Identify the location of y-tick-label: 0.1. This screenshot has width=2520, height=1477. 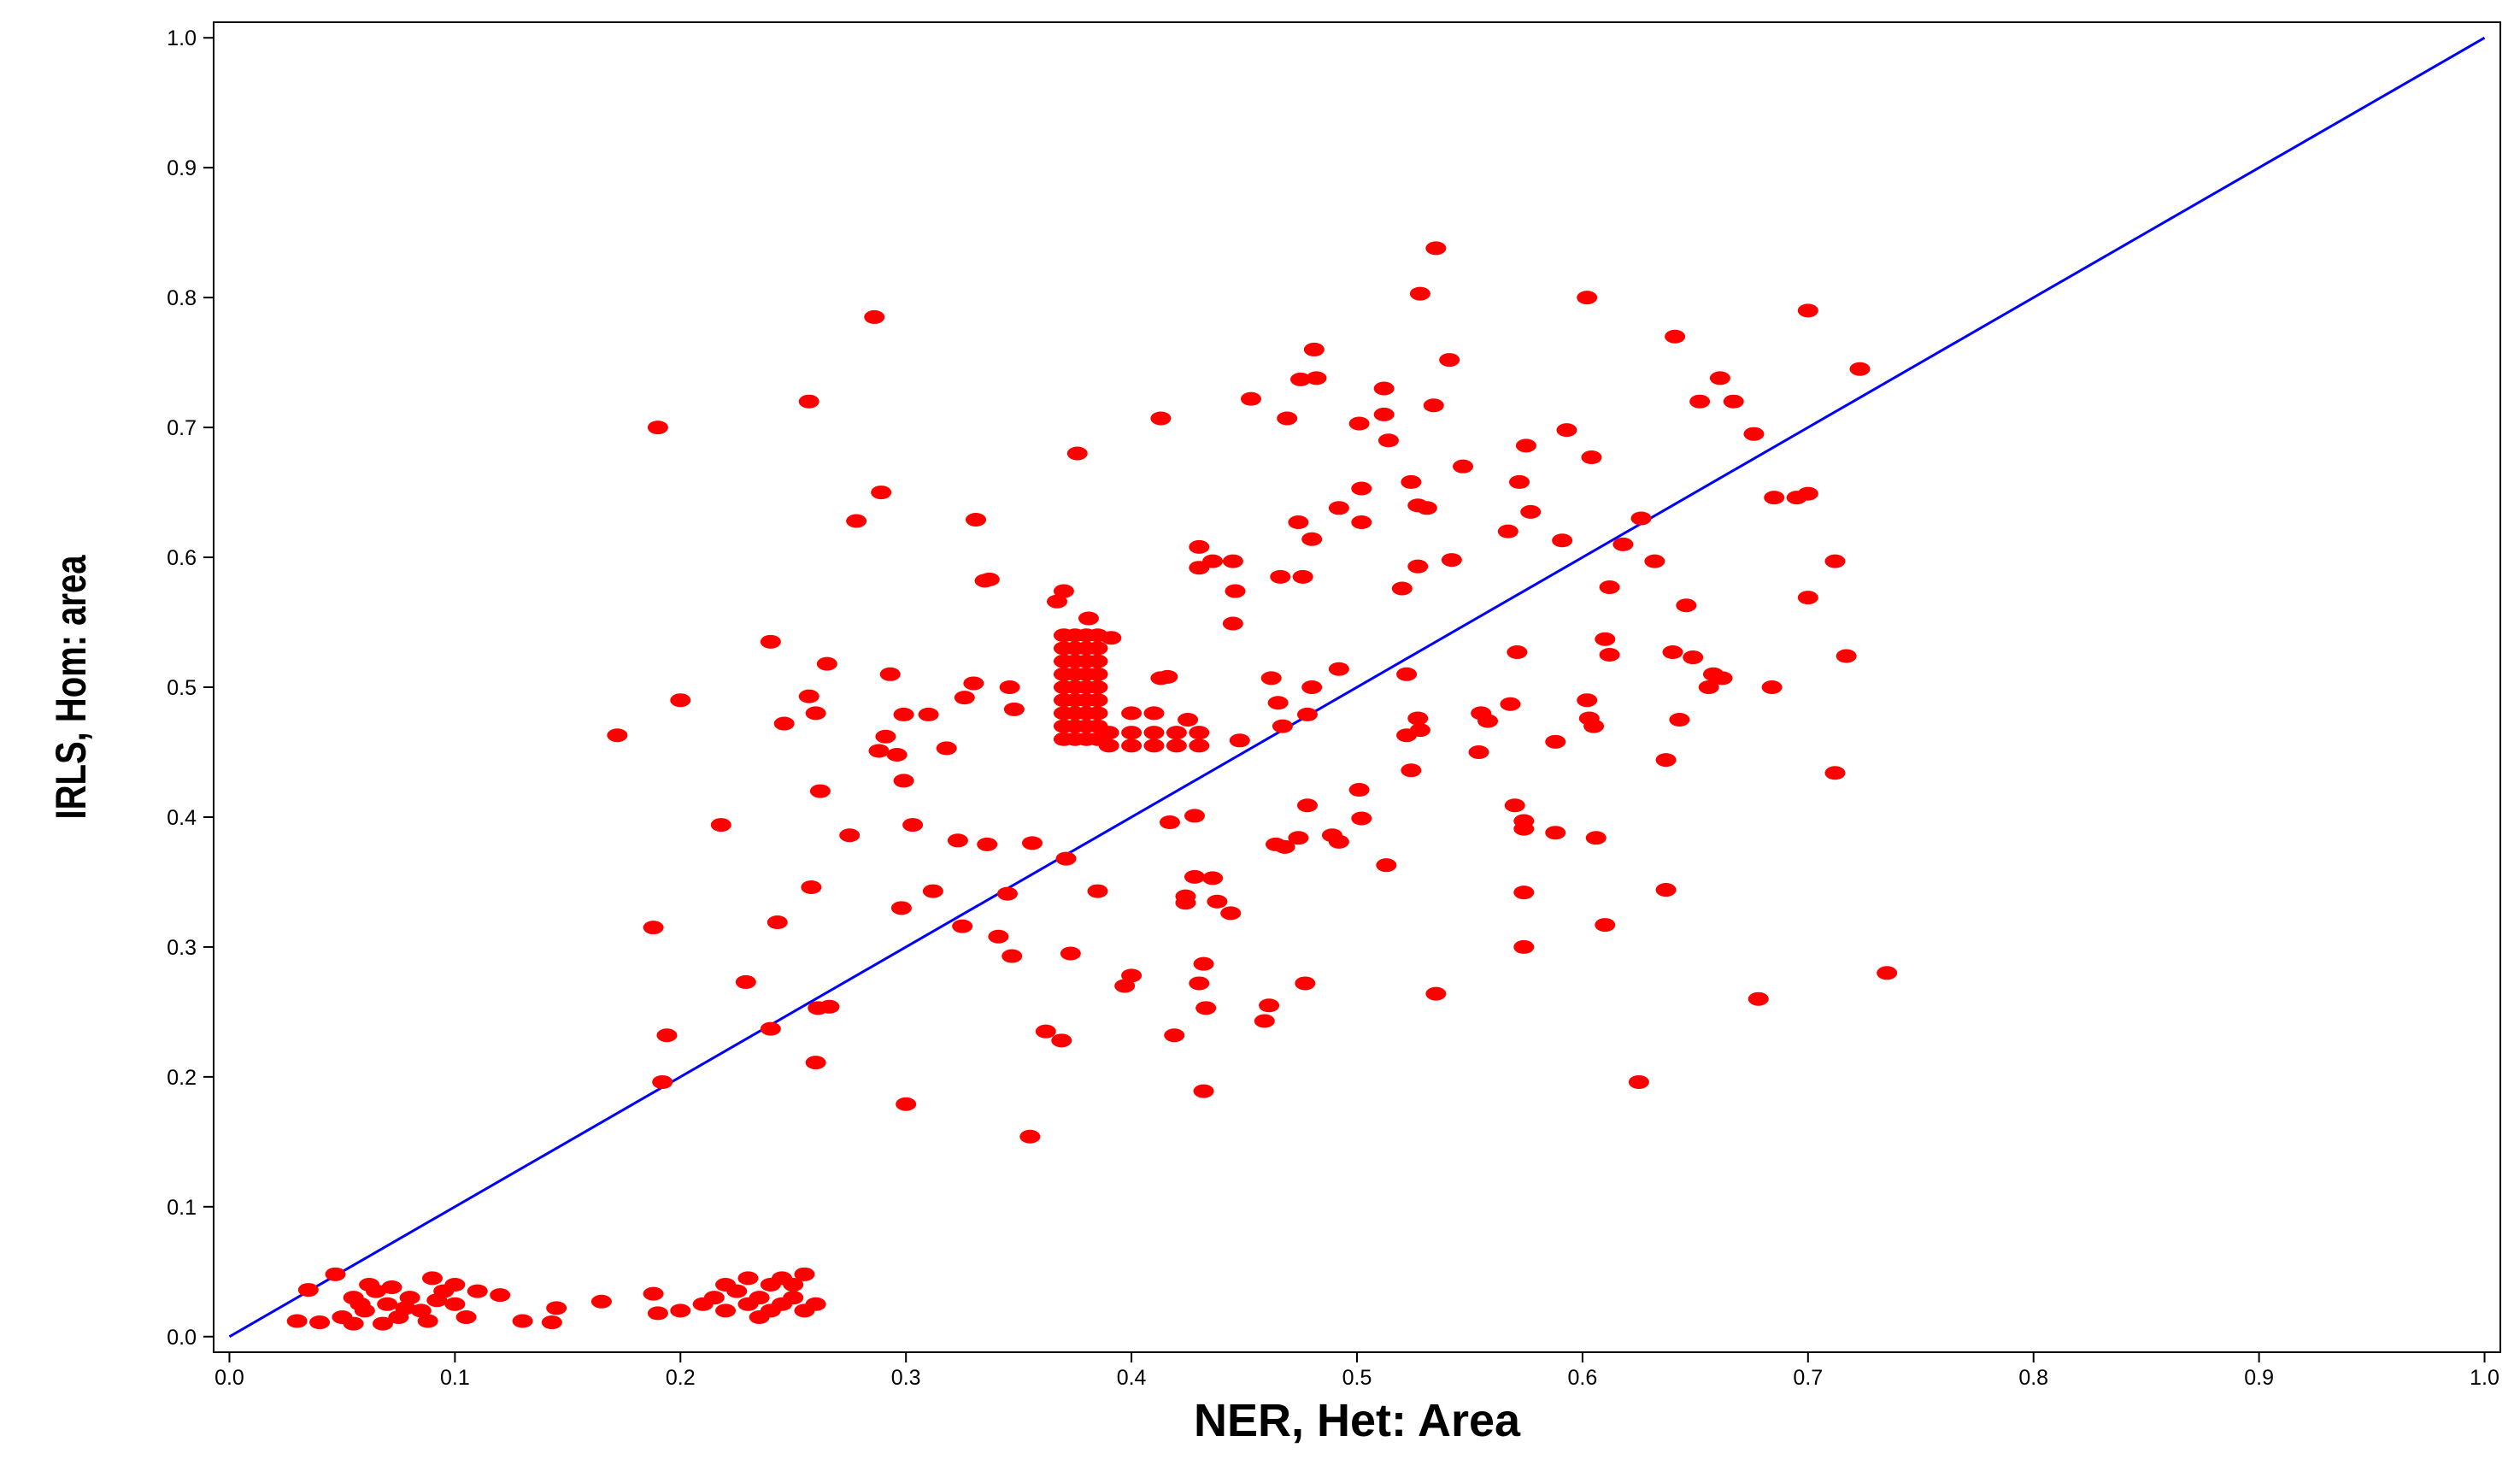
(182, 1208).